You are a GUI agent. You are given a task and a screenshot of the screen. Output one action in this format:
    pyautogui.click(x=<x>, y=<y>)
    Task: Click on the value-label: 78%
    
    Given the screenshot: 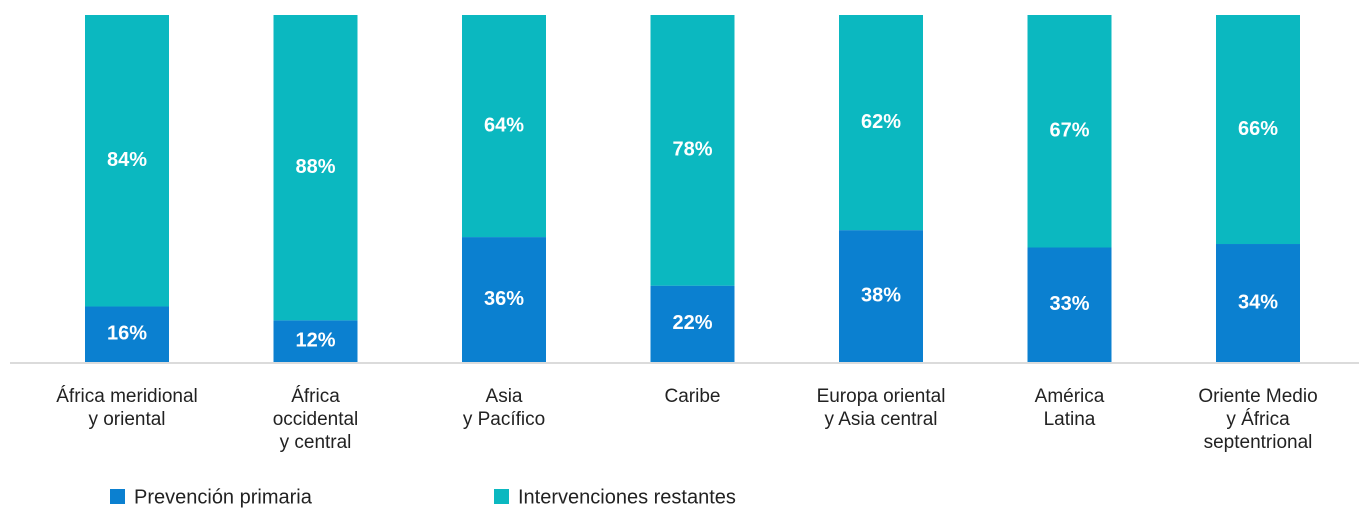 What is the action you would take?
    pyautogui.click(x=692, y=150)
    